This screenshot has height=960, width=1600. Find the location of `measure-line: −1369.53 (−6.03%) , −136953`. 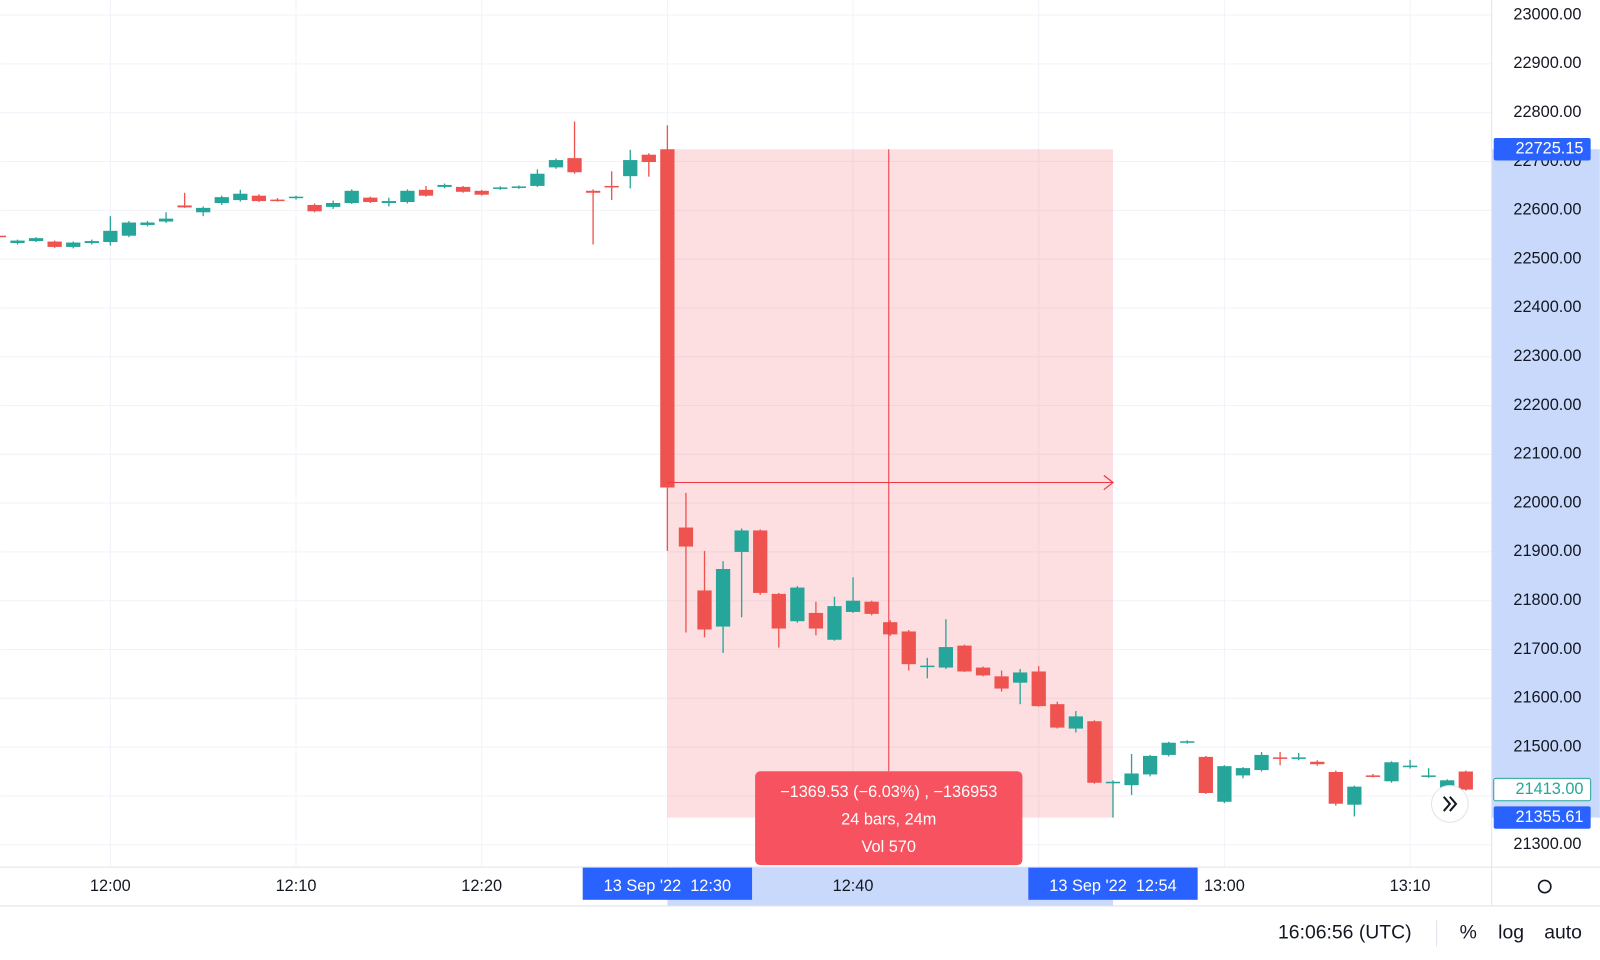

measure-line: −1369.53 (−6.03%) , −136953 is located at coordinates (888, 792).